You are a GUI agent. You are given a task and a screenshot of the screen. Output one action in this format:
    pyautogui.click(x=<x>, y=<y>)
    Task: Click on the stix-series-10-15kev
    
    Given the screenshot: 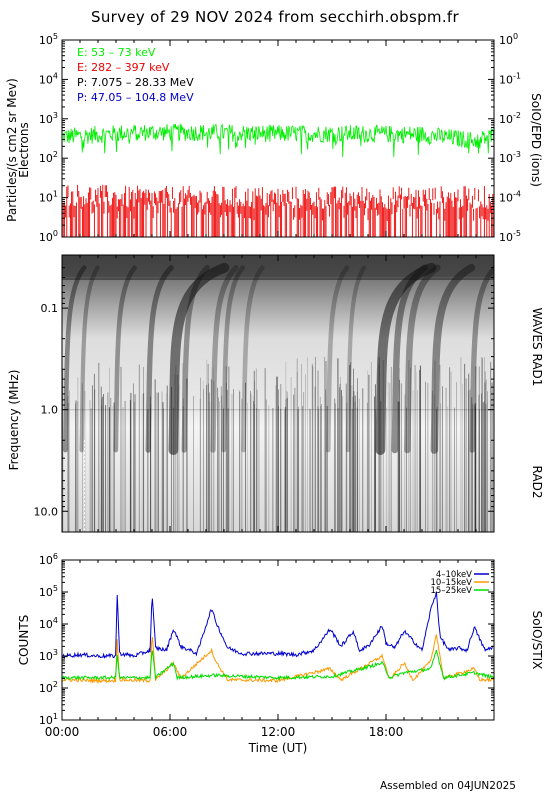 What is the action you would take?
    pyautogui.click(x=278, y=659)
    